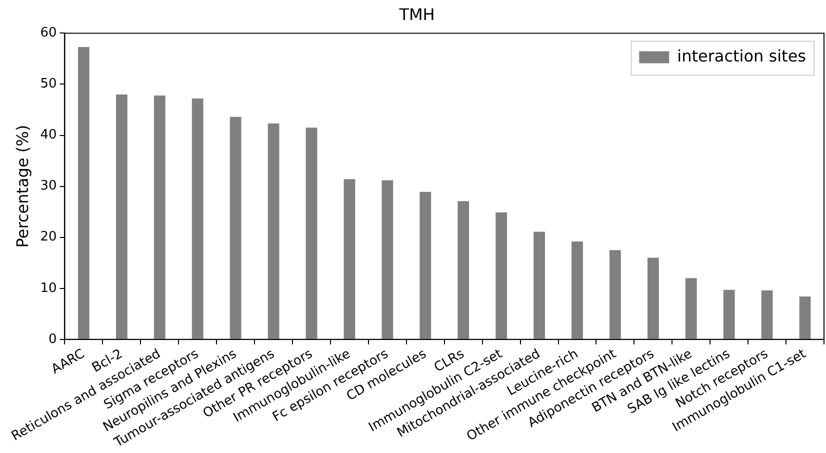 The width and height of the screenshot is (826, 453). Describe the element at coordinates (22, 186) in the screenshot. I see `y-axis-title: Percentage (%)` at that location.